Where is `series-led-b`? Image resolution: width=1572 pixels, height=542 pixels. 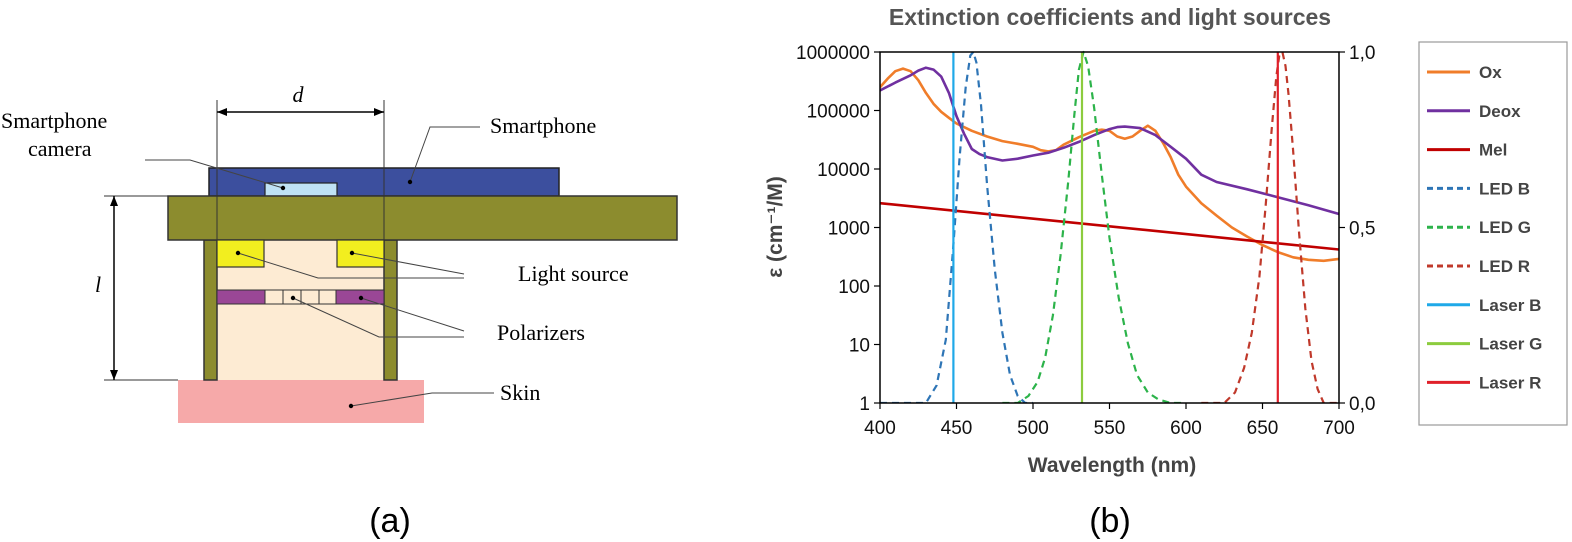
series-led-b is located at coordinates (956, 226).